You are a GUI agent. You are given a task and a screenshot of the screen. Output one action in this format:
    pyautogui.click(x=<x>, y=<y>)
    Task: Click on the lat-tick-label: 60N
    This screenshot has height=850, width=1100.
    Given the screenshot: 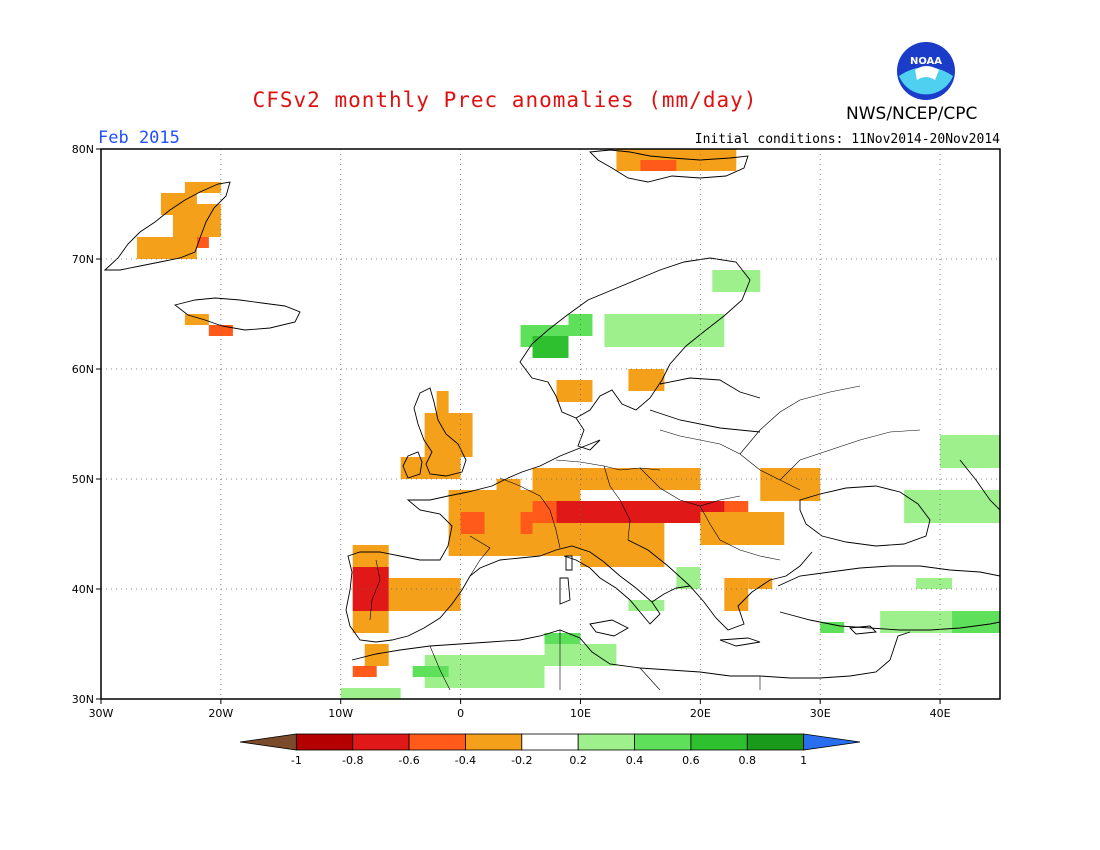 What is the action you would take?
    pyautogui.click(x=83, y=369)
    